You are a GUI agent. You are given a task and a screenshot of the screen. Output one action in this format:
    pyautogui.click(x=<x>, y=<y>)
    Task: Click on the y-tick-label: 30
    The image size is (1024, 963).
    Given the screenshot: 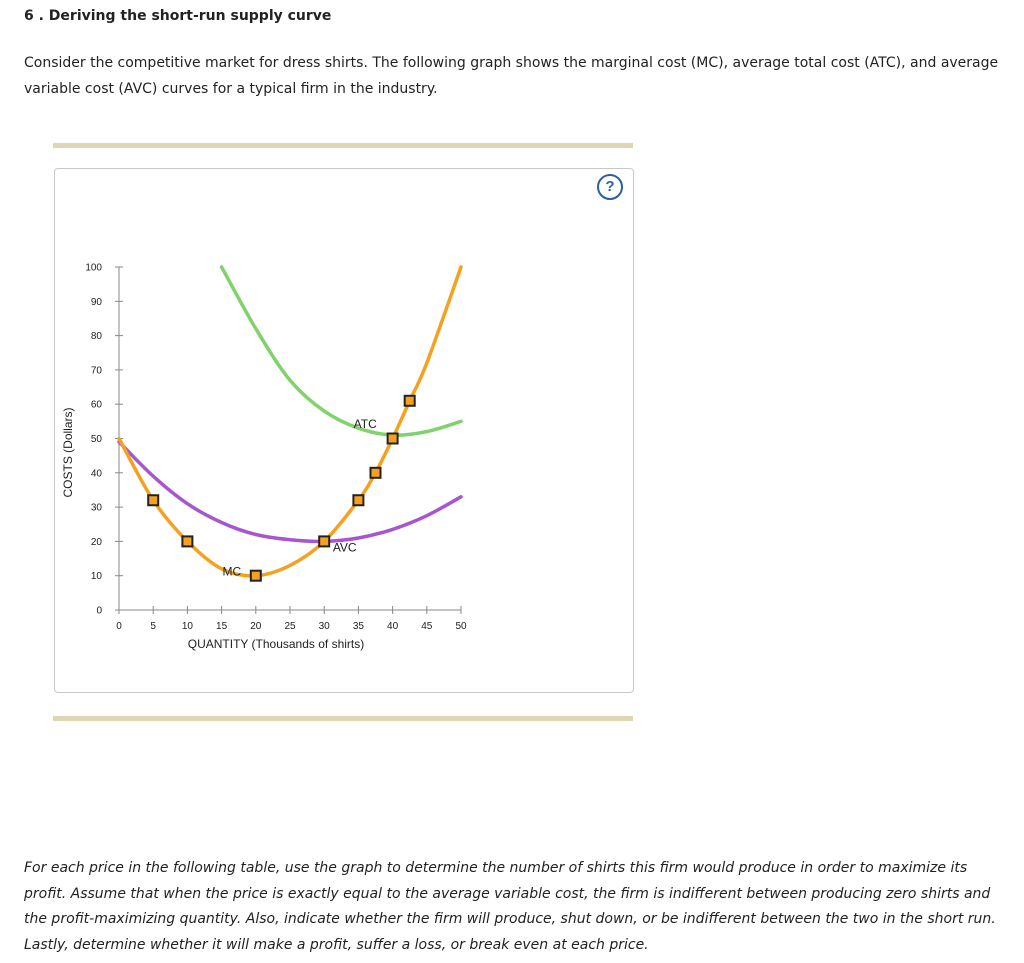 What is the action you would take?
    pyautogui.click(x=97, y=508)
    